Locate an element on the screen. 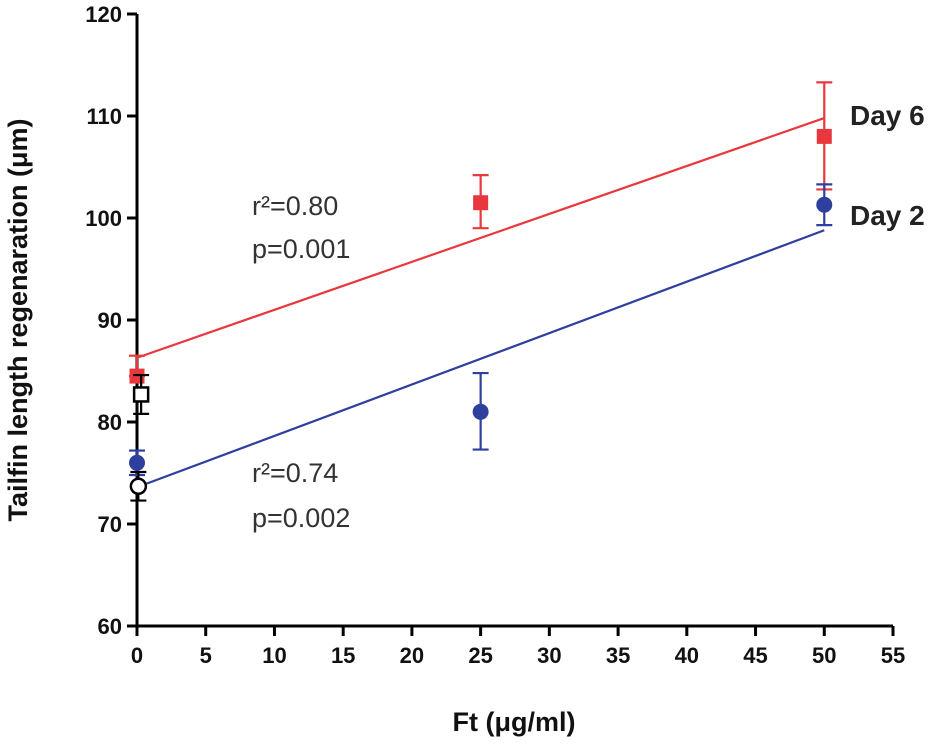 The image size is (945, 749). y-tick-label: 60 is located at coordinates (110, 626).